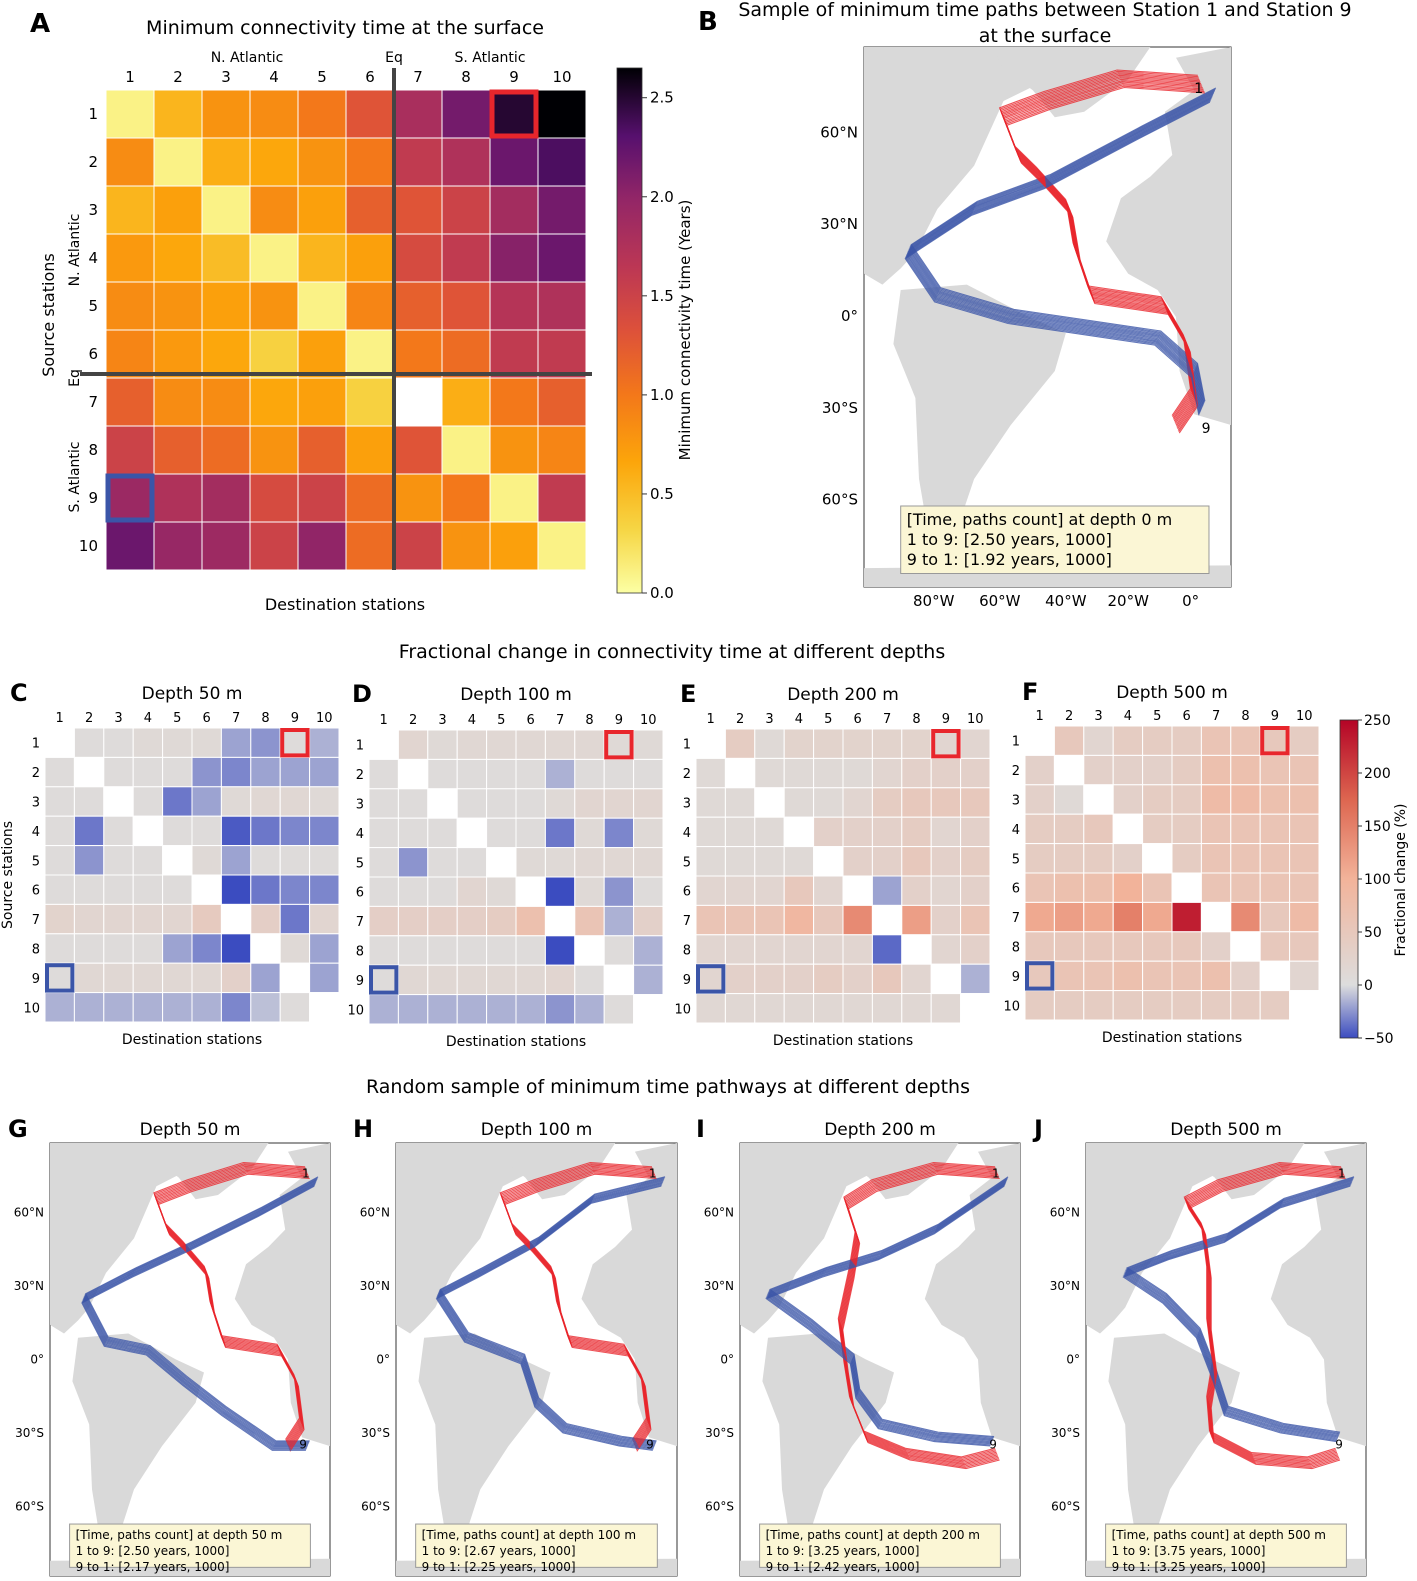 The height and width of the screenshot is (1581, 1417). Describe the element at coordinates (489, 58) in the screenshot. I see `top-group-label: S. Atlantic` at that location.